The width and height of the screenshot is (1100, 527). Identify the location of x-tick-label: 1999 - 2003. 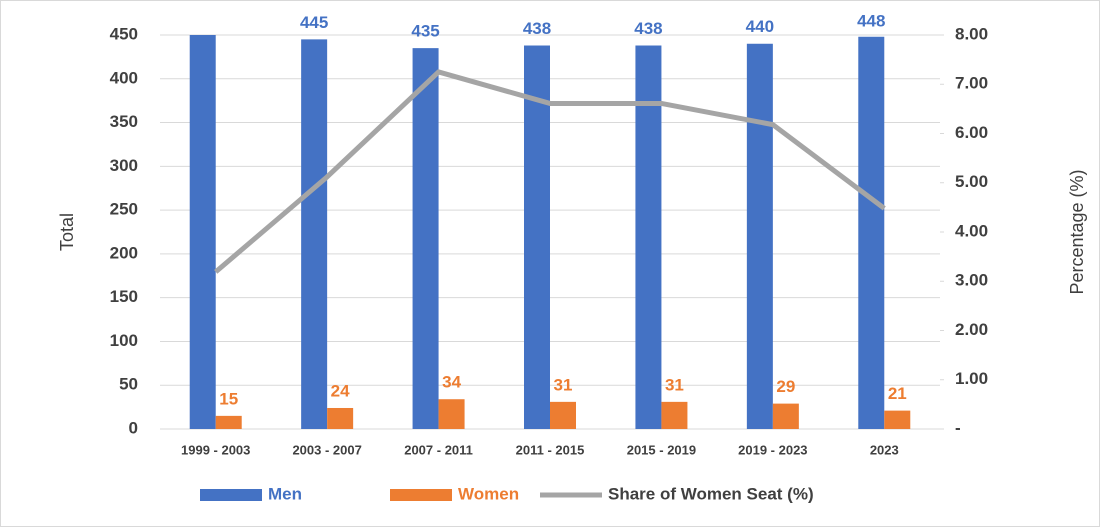
(215, 449).